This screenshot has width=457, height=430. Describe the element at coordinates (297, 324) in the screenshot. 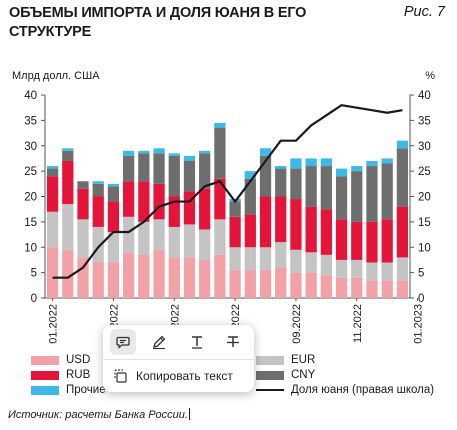

I see `x-axis-tick-label: 09.2022` at that location.